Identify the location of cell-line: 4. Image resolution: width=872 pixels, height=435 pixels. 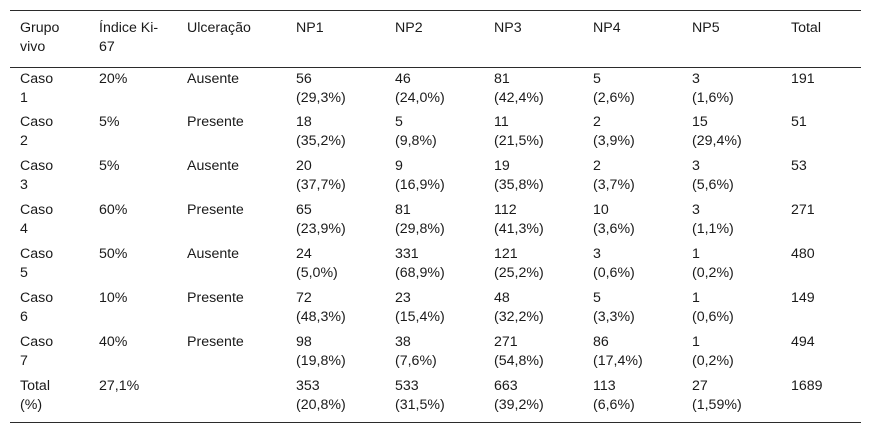
(24, 229).